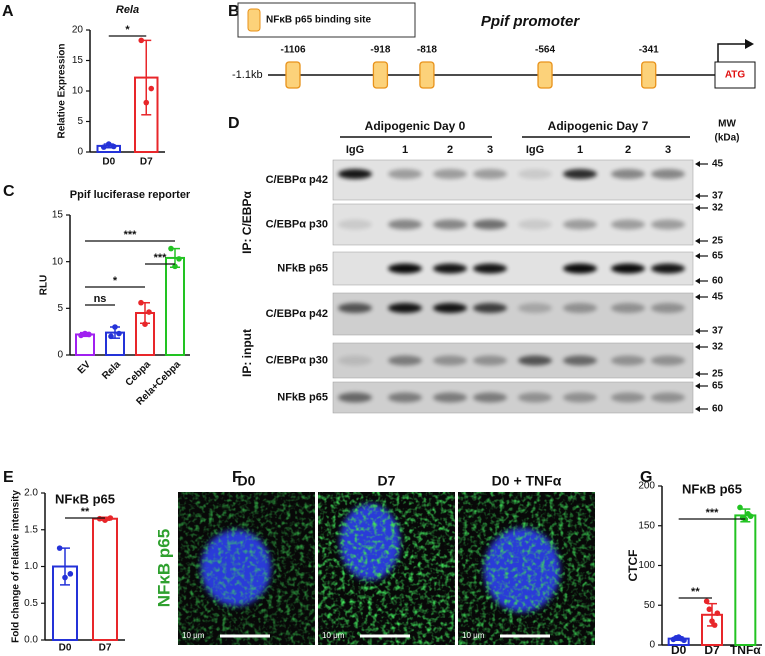 This screenshot has height=656, width=765. Describe the element at coordinates (387, 481) in the screenshot. I see `image-label: D7` at that location.